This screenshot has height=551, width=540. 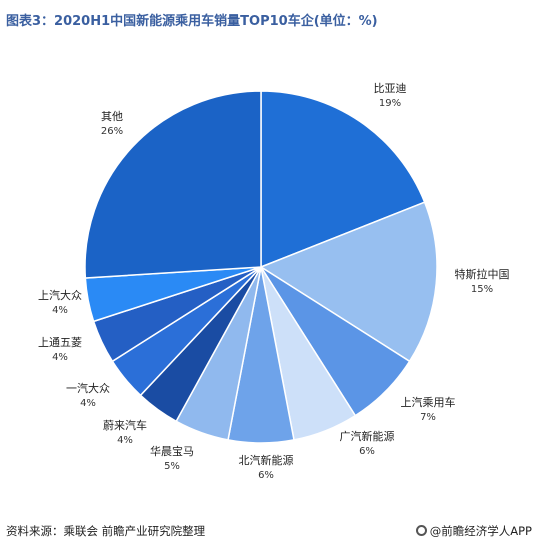 I want to click on slice-label-3: 上汽乘用车, so click(x=428, y=402).